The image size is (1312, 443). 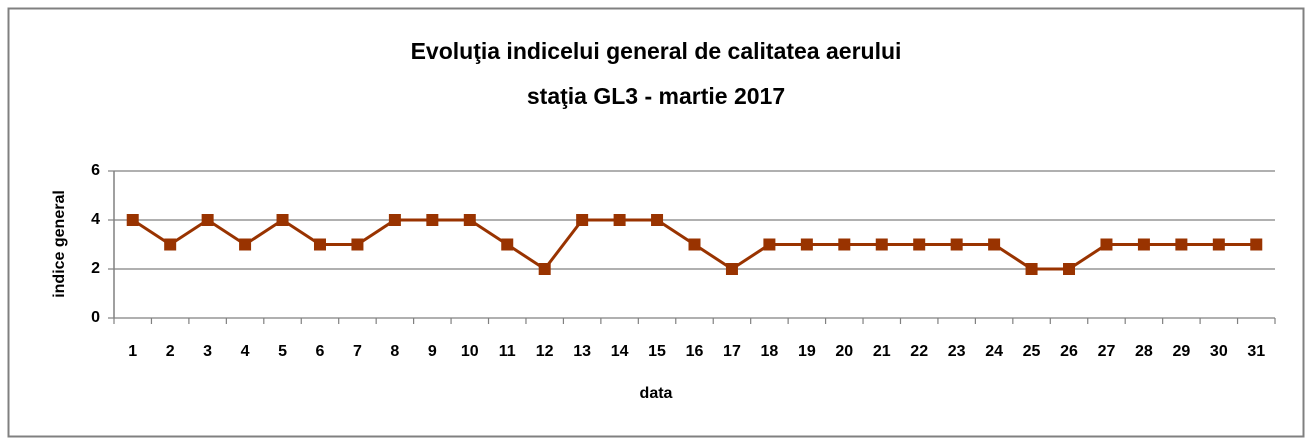 What do you see at coordinates (994, 351) in the screenshot?
I see `x-tick-label: 24` at bounding box center [994, 351].